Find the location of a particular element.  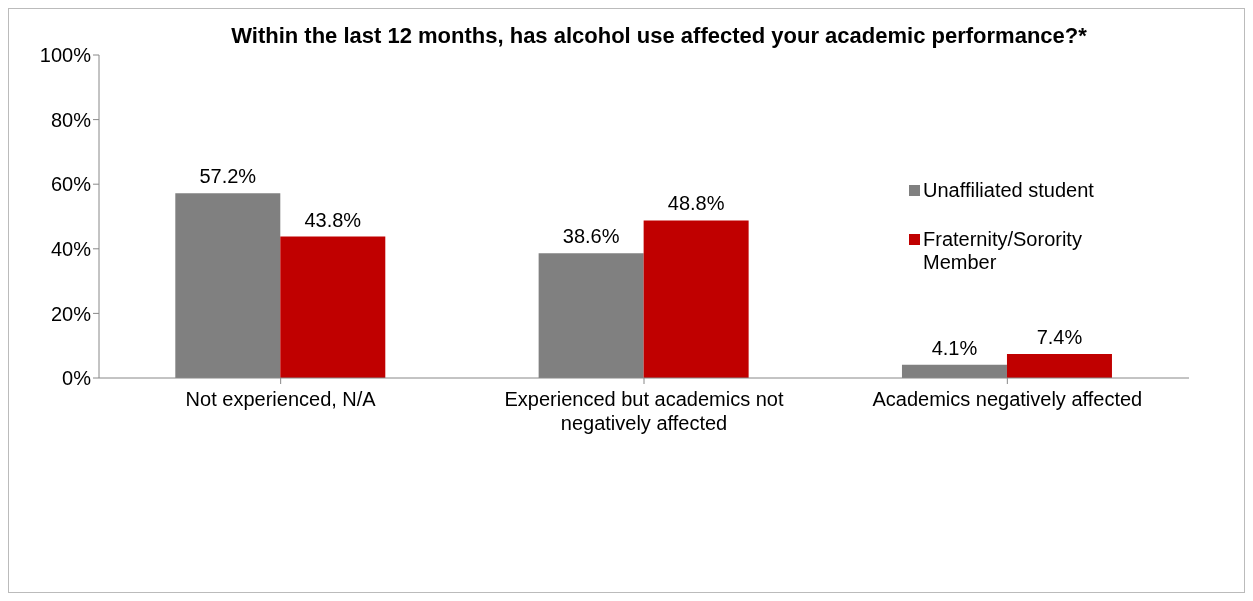

data-label: 38.6% is located at coordinates (591, 236).